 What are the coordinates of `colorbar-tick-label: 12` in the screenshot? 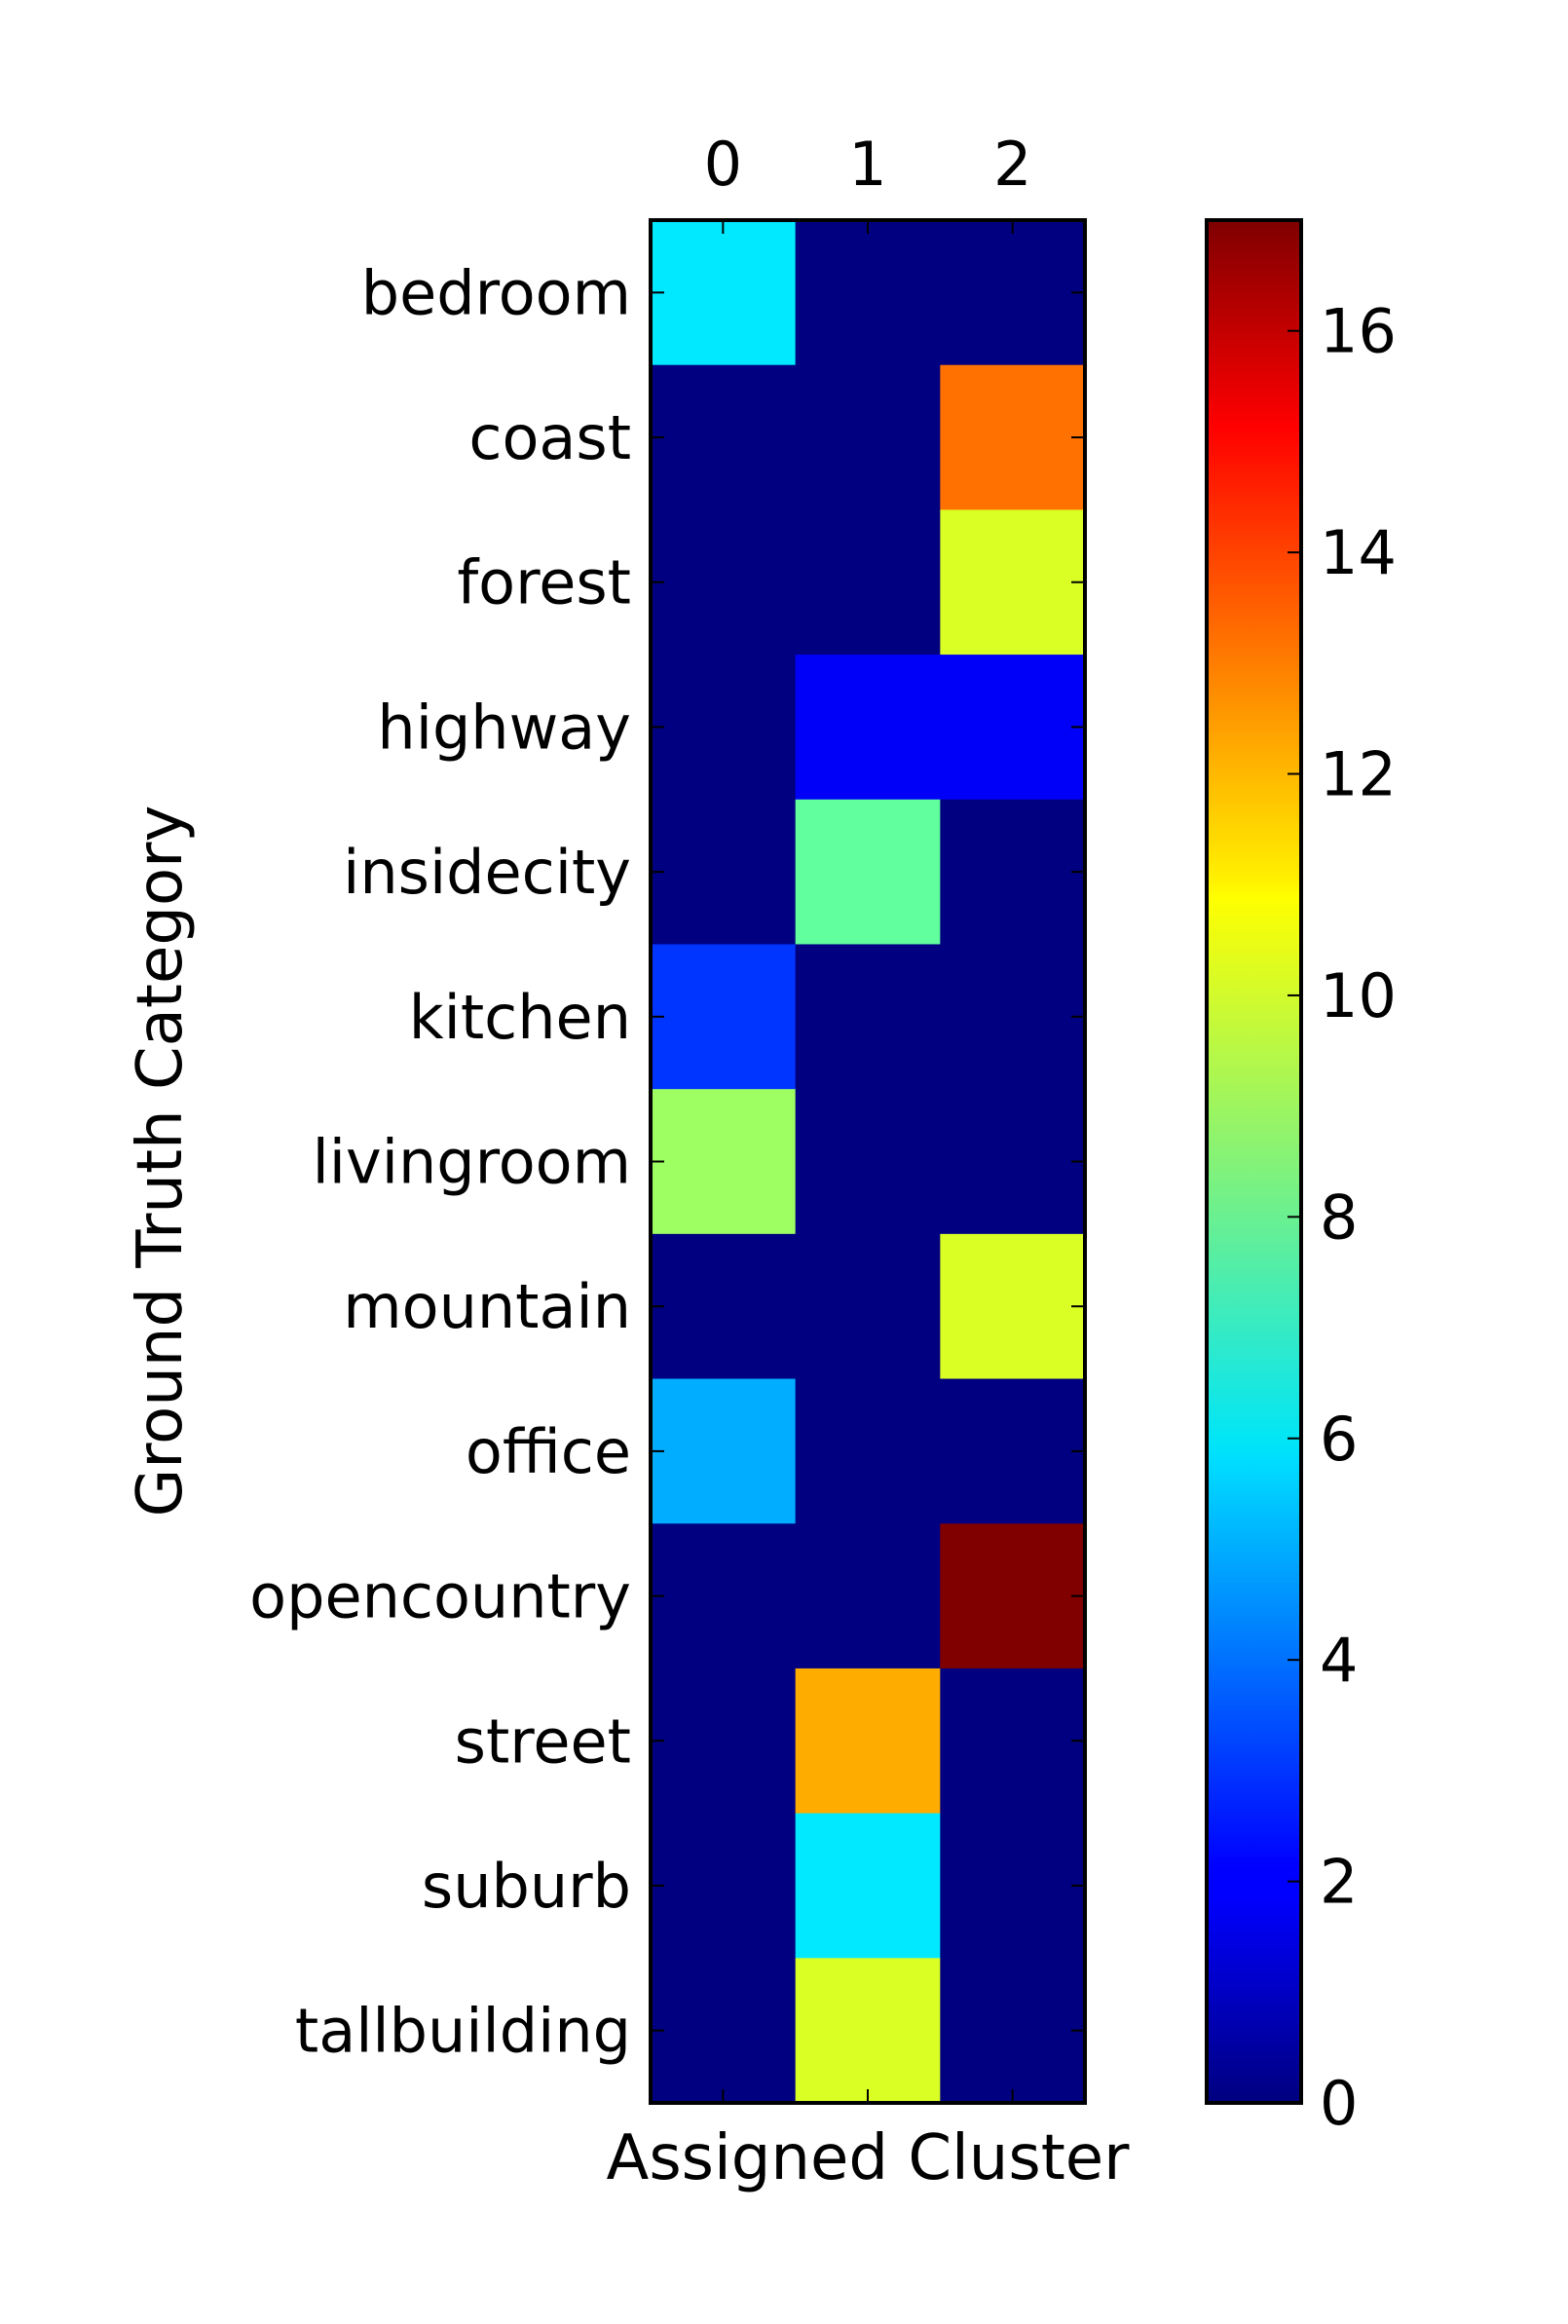 It's located at (1358, 774).